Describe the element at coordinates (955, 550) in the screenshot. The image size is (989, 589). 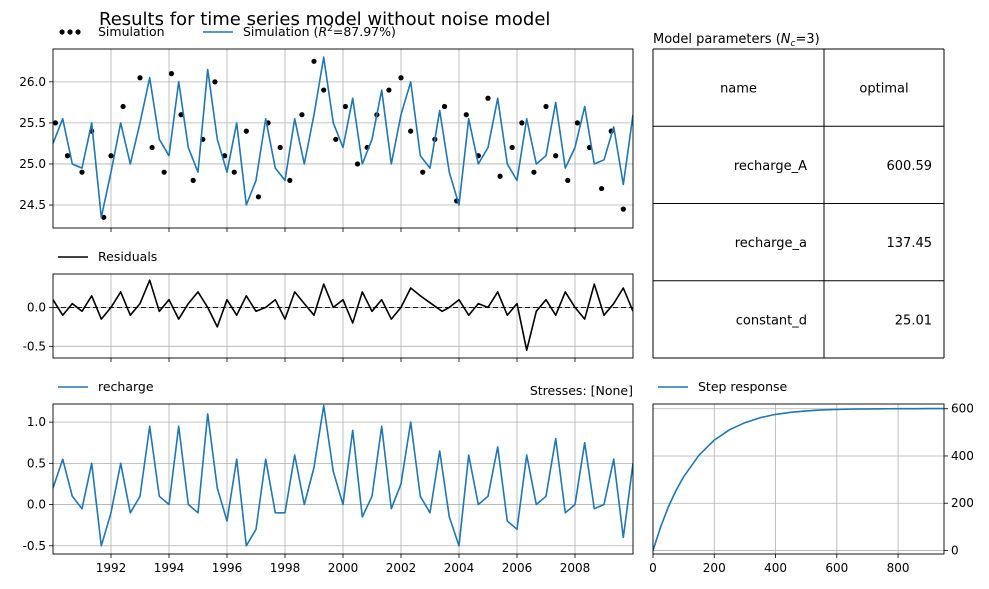
I see `y-tick-label: 0` at that location.